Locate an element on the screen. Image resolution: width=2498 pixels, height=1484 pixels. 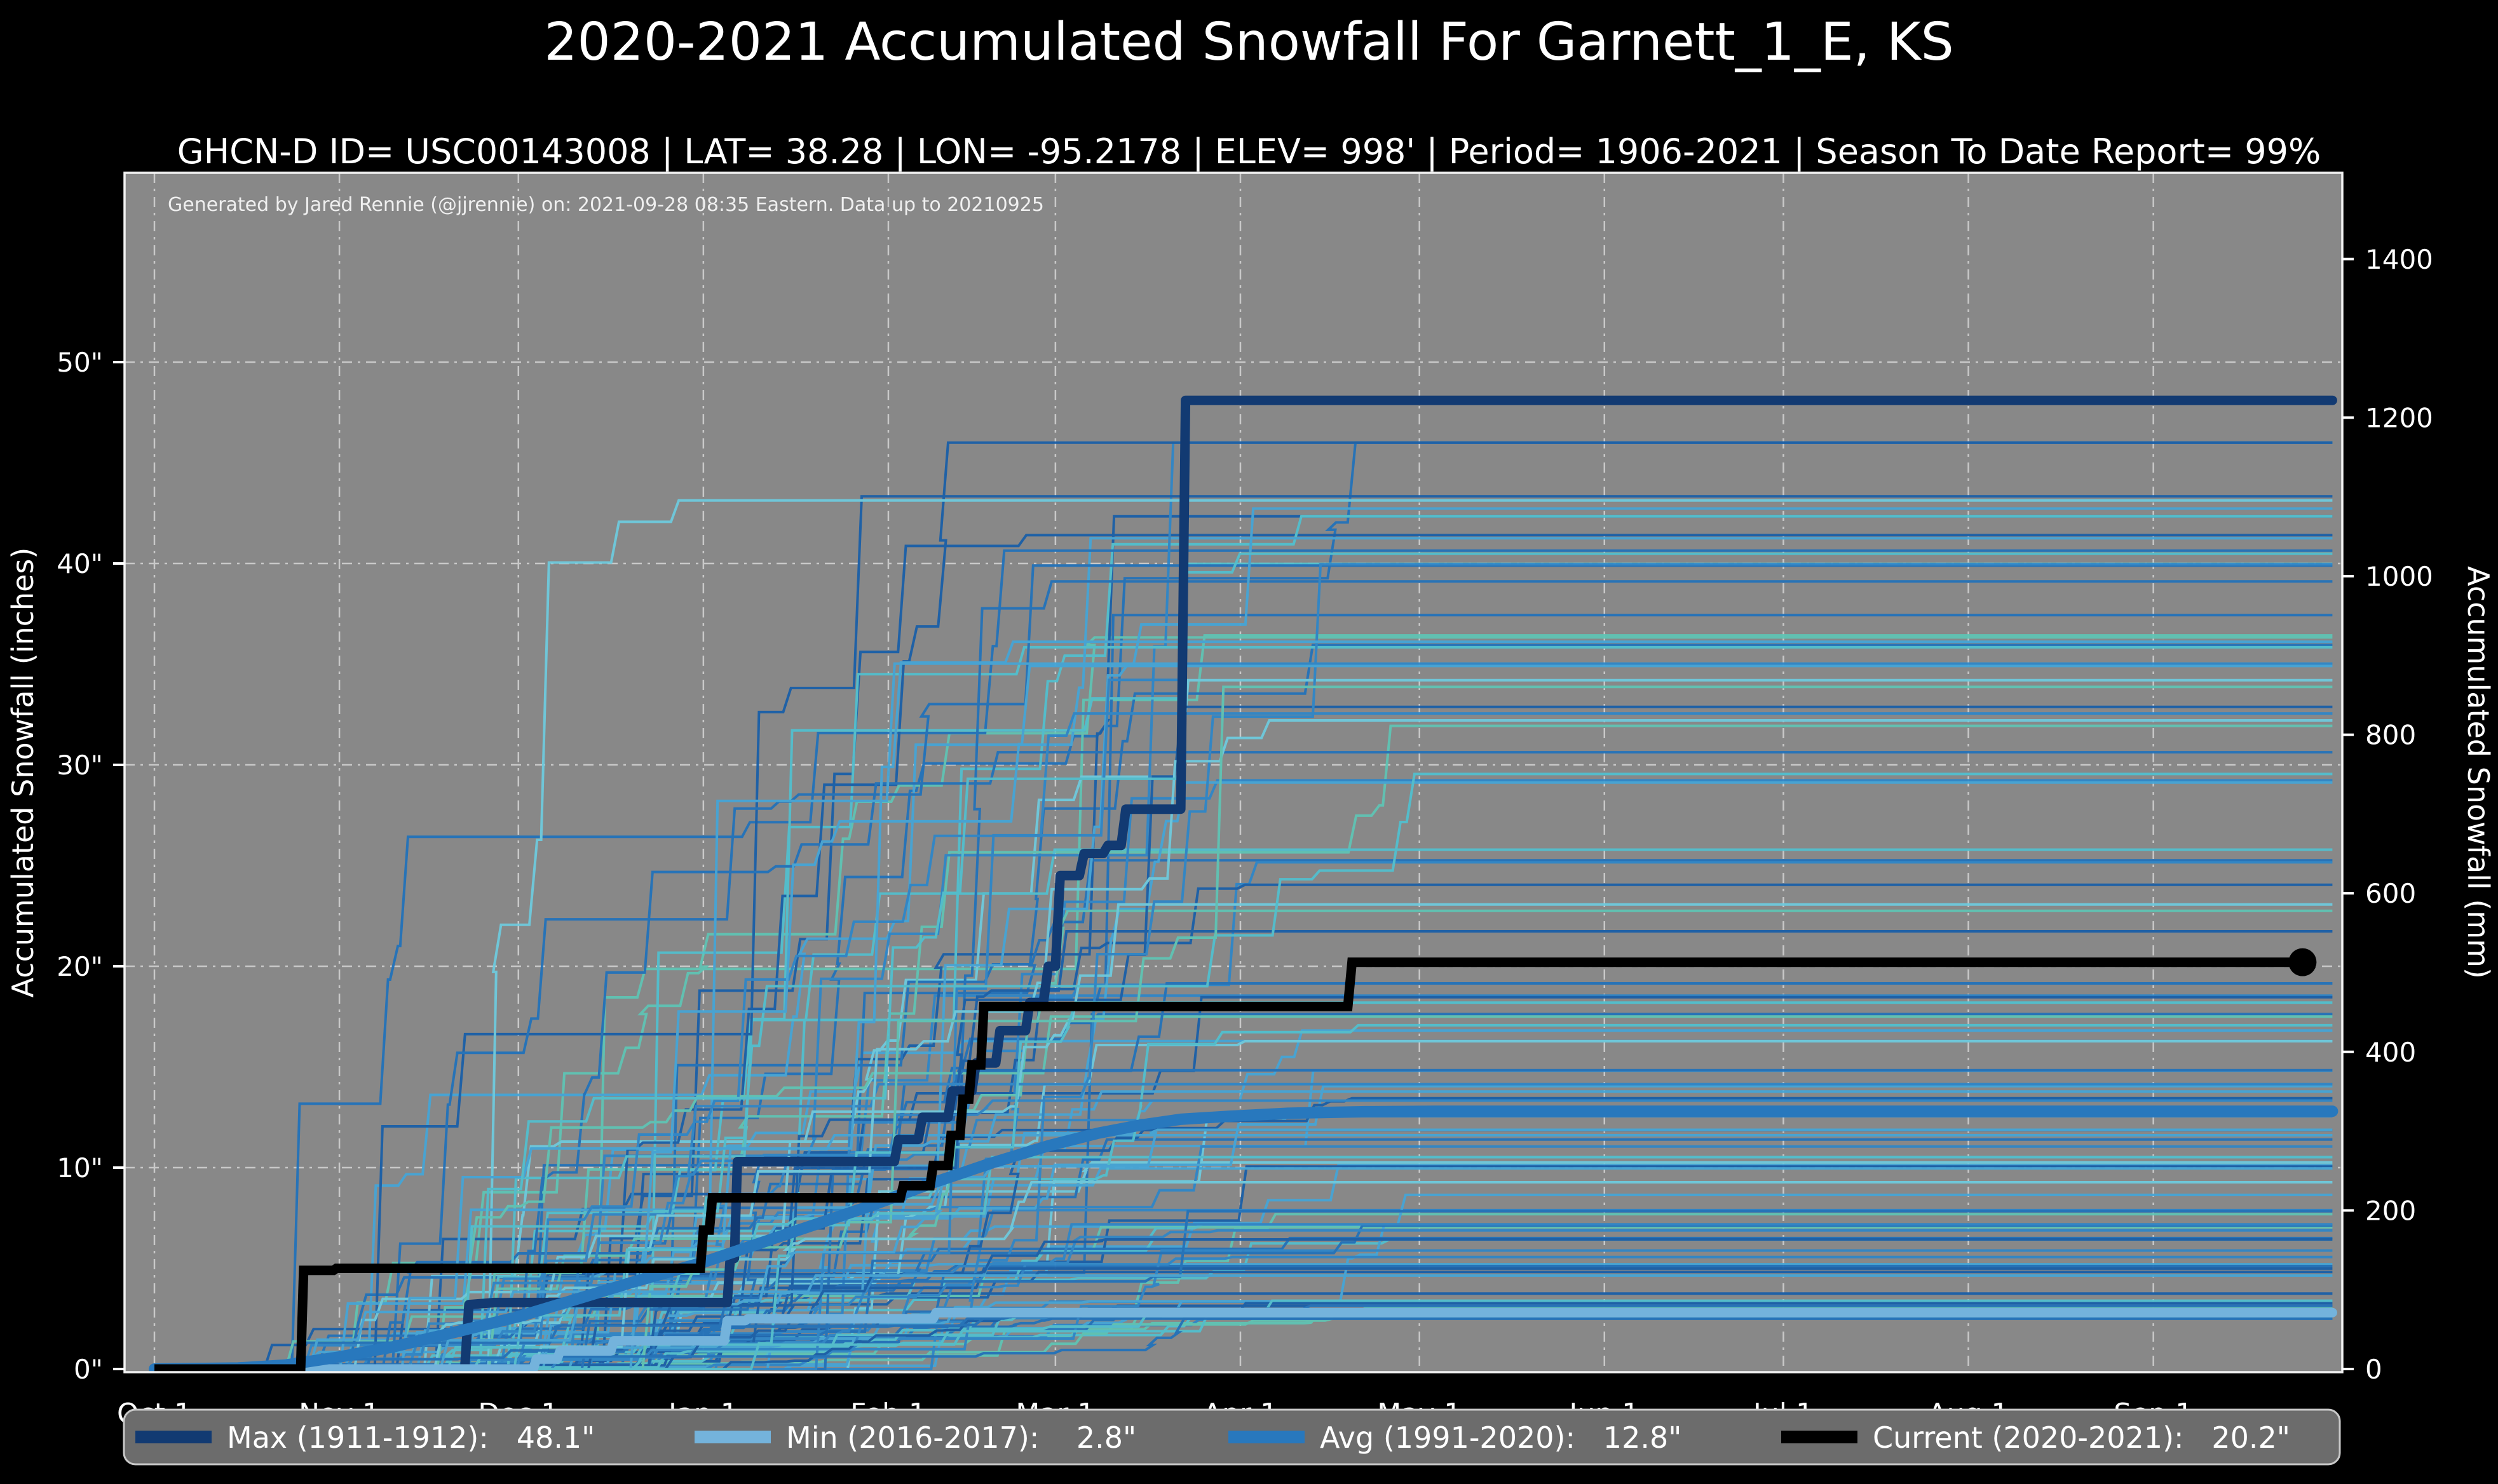
y-tick-label-left: 0" is located at coordinates (88, 1369).